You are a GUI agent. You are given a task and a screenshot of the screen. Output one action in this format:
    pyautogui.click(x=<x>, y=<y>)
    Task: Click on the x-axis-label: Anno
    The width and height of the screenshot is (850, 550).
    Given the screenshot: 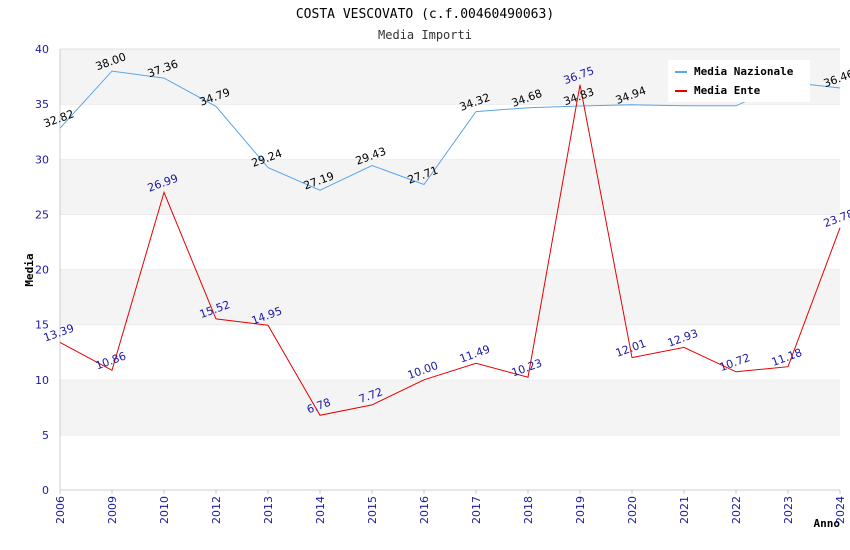 What is the action you would take?
    pyautogui.click(x=827, y=523)
    